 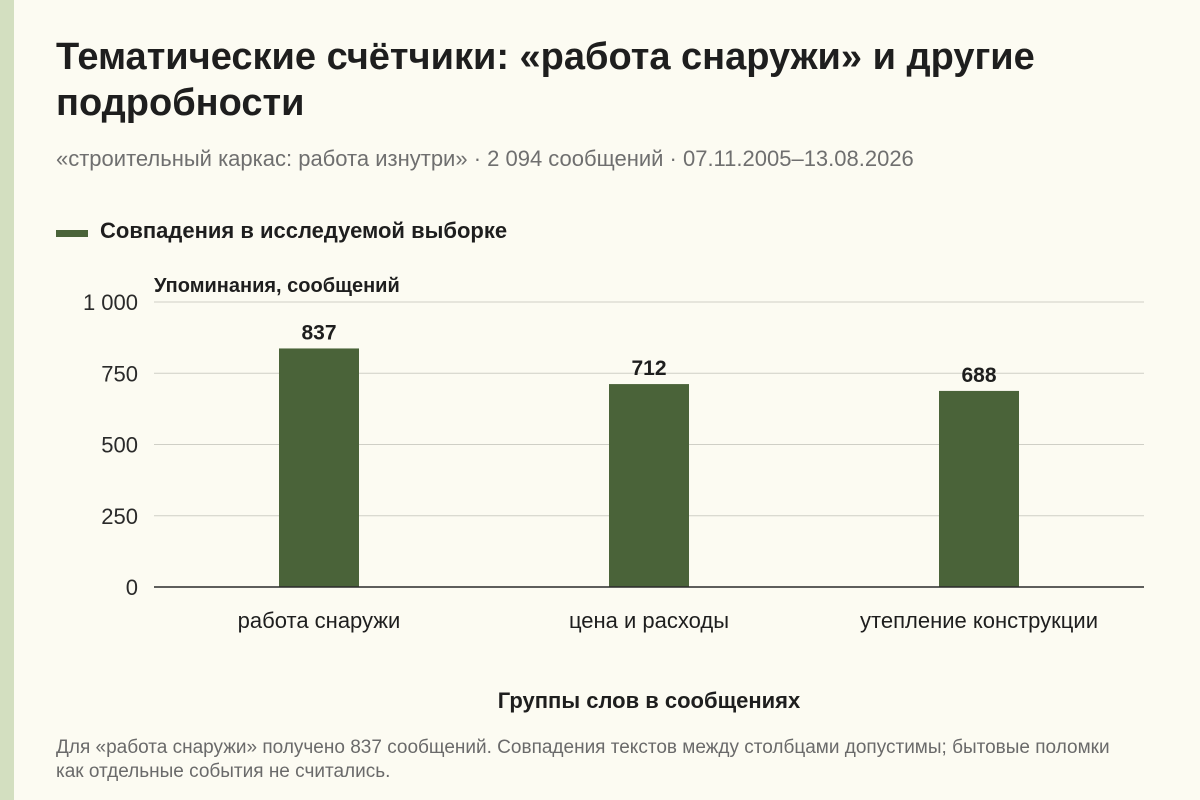 I want to click on x-tick-label: утепление конструкции, so click(x=979, y=620).